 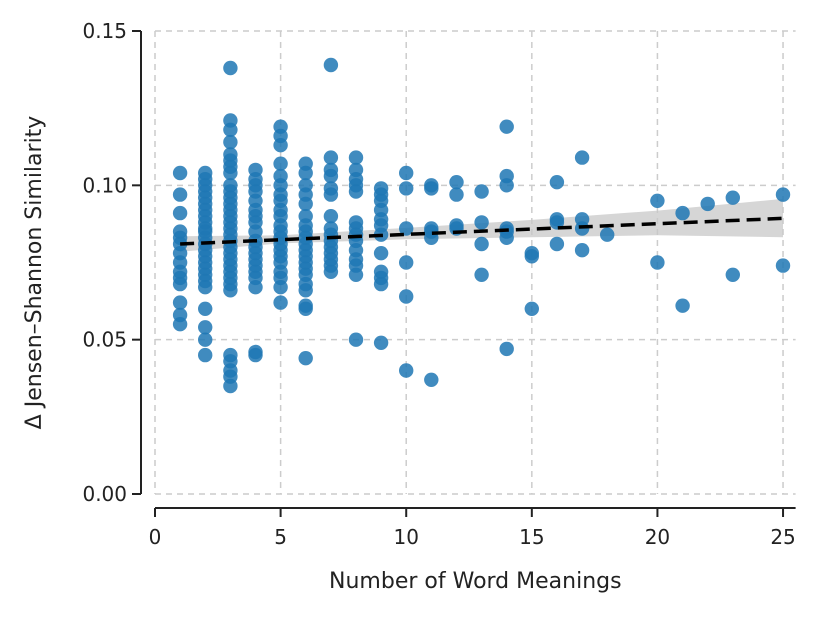 I want to click on x-tick-label: 5, so click(x=280, y=537).